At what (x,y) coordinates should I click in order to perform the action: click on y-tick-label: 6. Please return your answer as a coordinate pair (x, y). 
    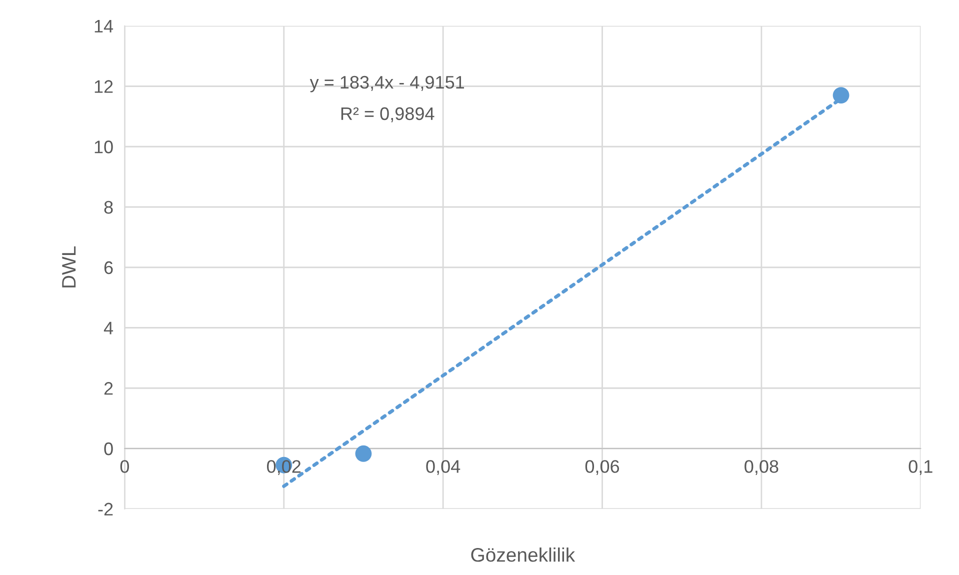
    Looking at the image, I should click on (108, 267).